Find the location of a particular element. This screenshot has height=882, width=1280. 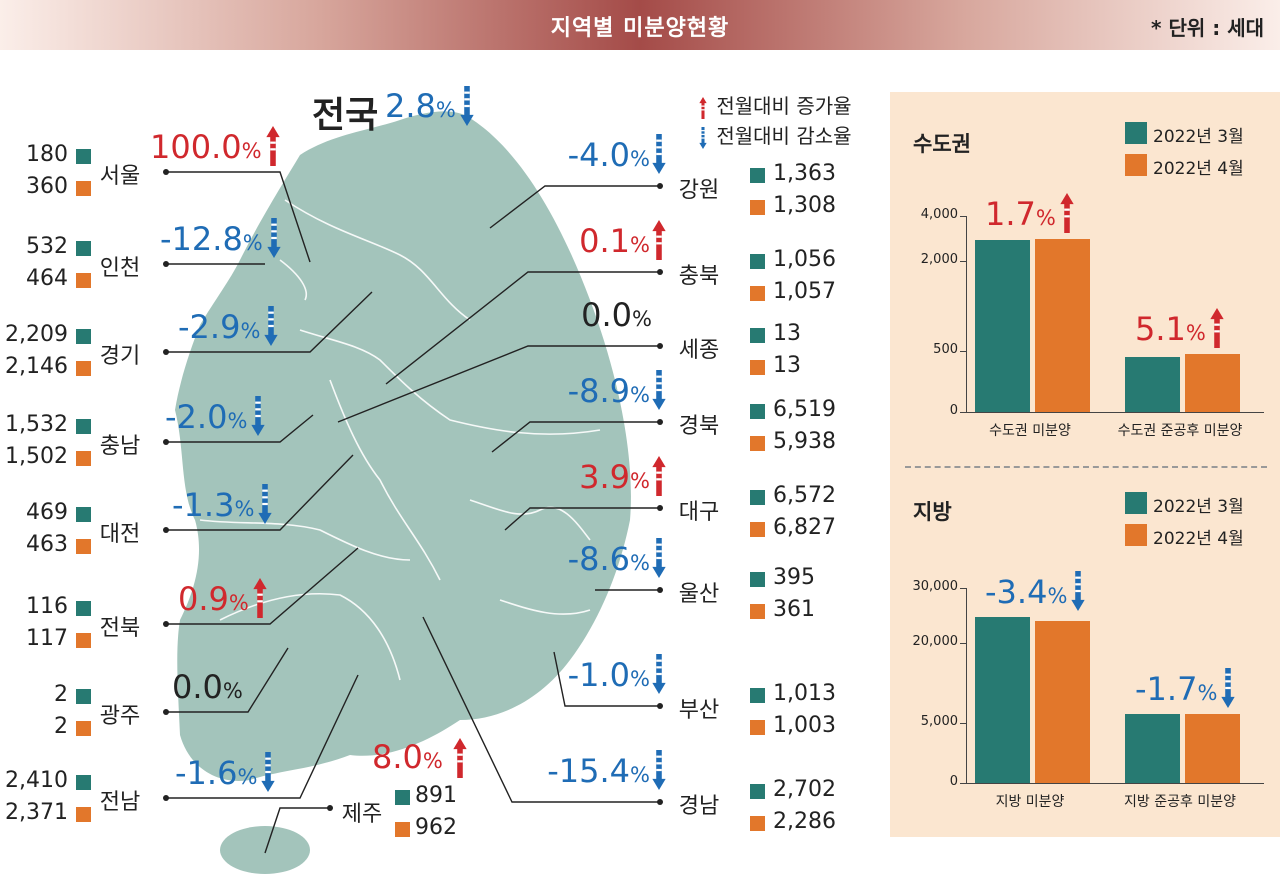

region-name: 인천 is located at coordinates (120, 268).